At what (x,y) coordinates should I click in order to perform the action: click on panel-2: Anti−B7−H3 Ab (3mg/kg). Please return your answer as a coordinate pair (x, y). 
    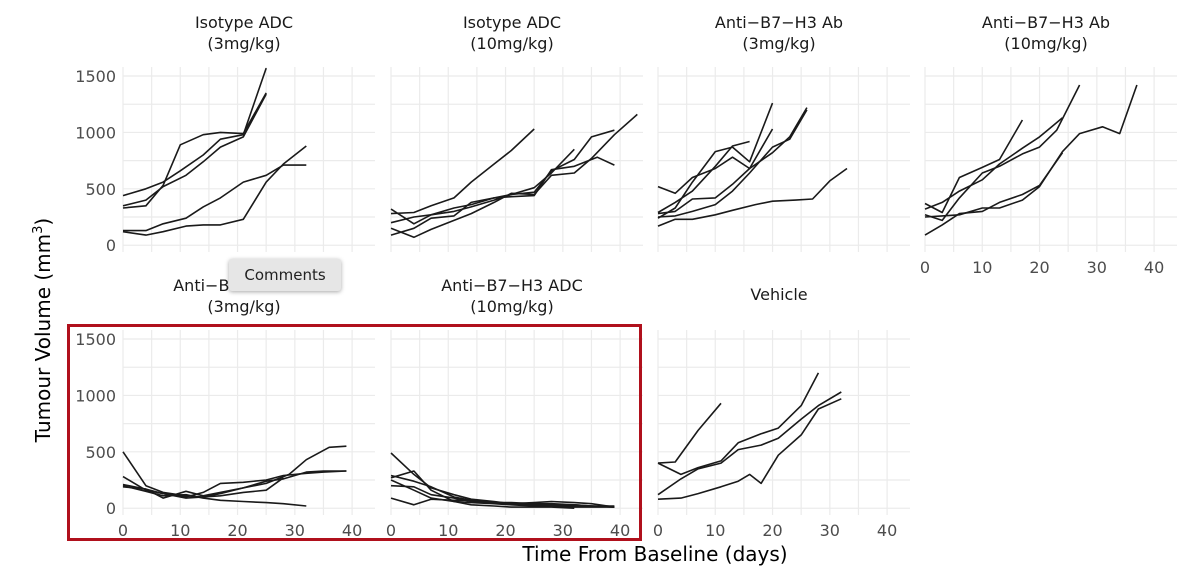
    Looking at the image, I should click on (783, 132).